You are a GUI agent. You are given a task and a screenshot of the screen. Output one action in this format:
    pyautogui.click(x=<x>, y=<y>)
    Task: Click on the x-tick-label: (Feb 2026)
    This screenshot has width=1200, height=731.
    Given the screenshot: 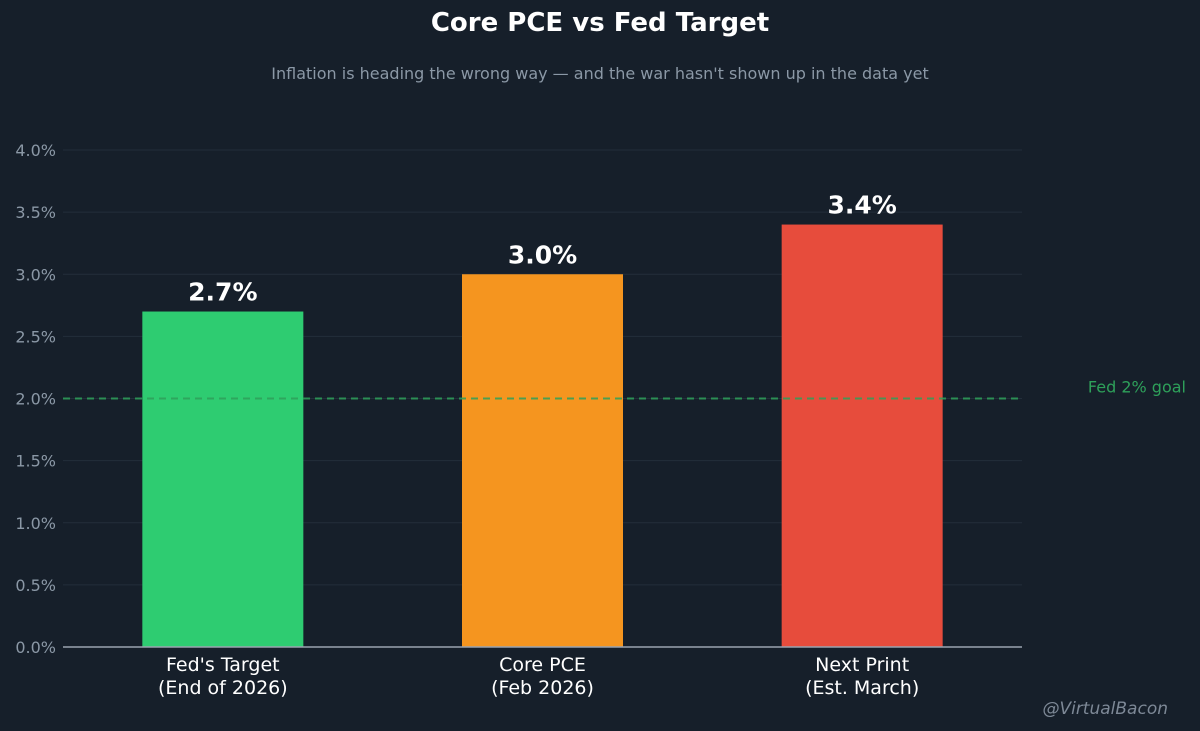 What is the action you would take?
    pyautogui.click(x=542, y=688)
    